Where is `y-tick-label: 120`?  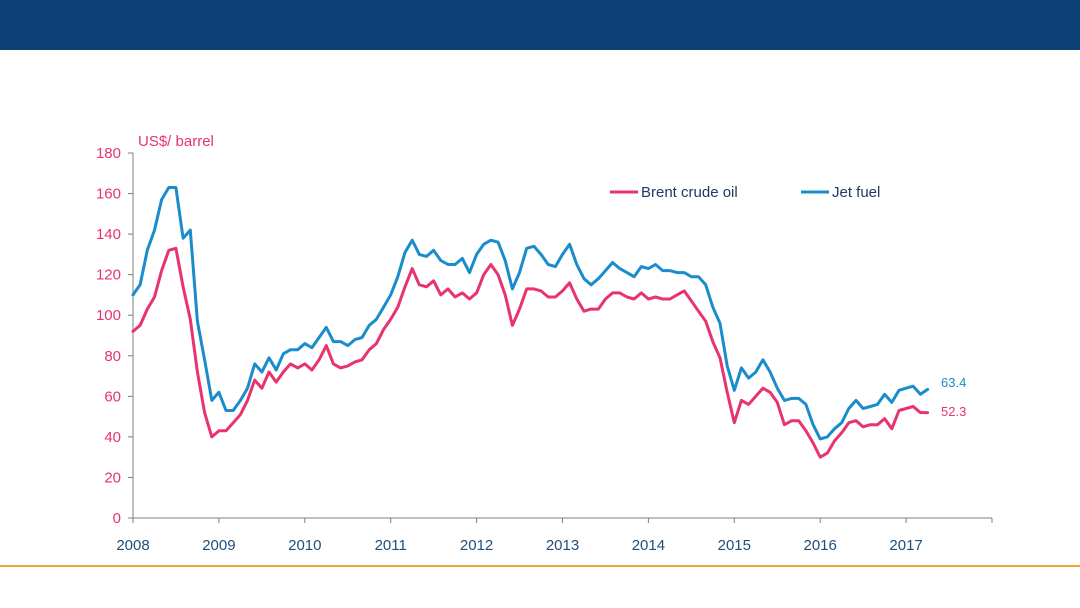 y-tick-label: 120 is located at coordinates (108, 275).